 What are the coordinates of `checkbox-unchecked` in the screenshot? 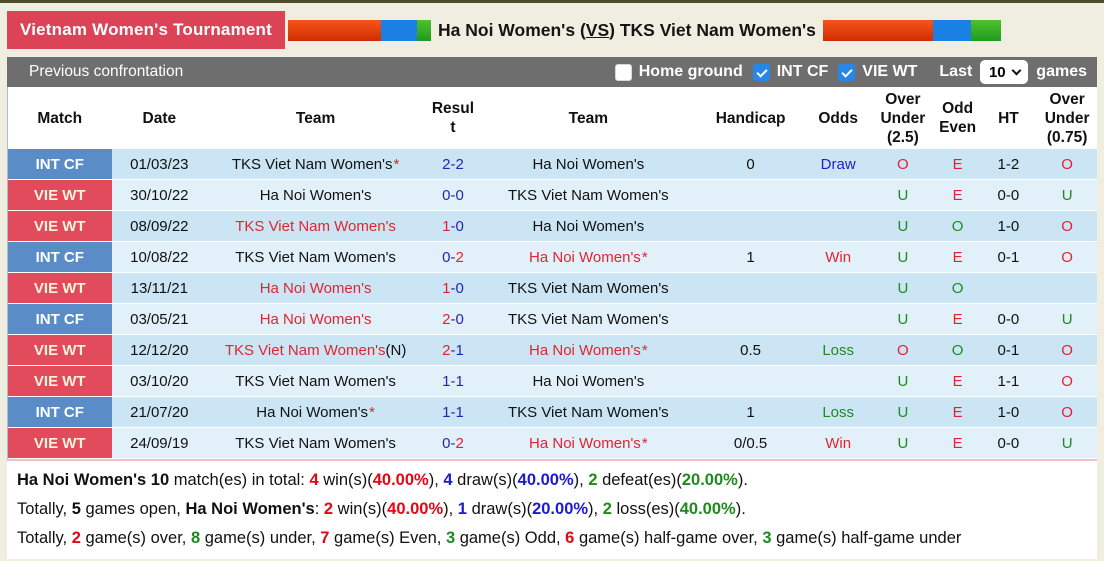 It's located at (623, 72).